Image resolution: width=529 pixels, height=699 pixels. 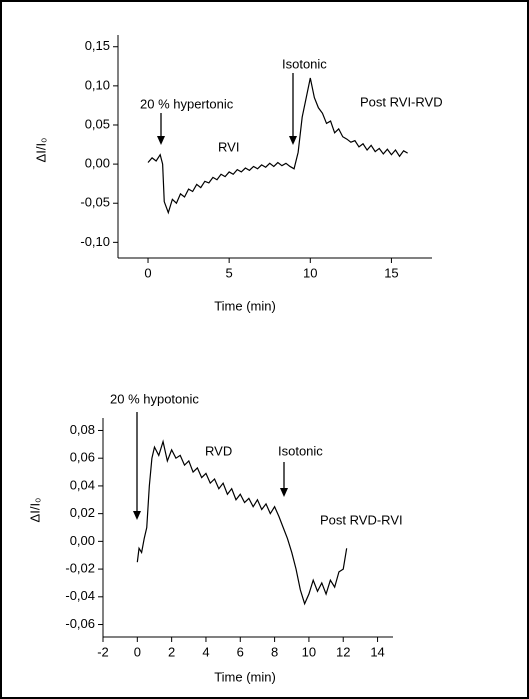 What do you see at coordinates (205, 651) in the screenshot?
I see `x-tick-label: 4` at bounding box center [205, 651].